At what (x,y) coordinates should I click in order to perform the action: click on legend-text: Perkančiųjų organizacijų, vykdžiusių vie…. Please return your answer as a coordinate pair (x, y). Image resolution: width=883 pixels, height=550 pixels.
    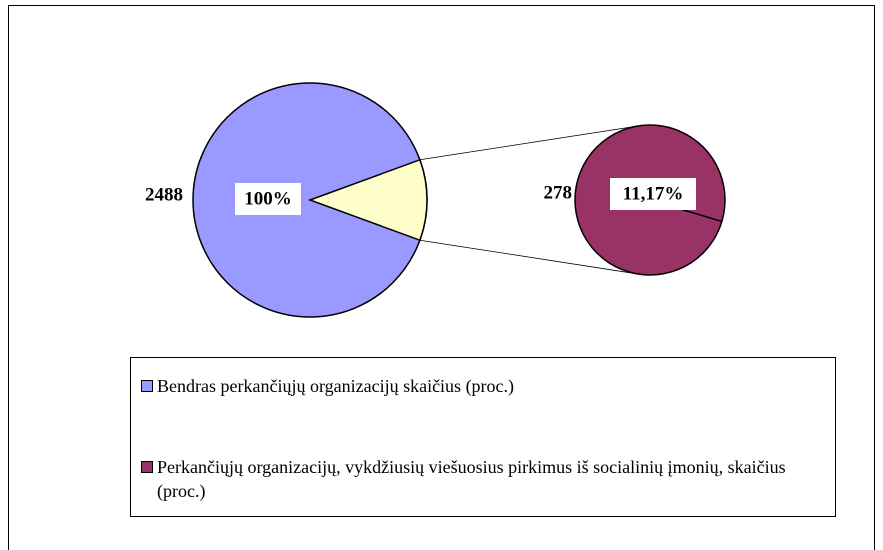
    Looking at the image, I should click on (471, 479).